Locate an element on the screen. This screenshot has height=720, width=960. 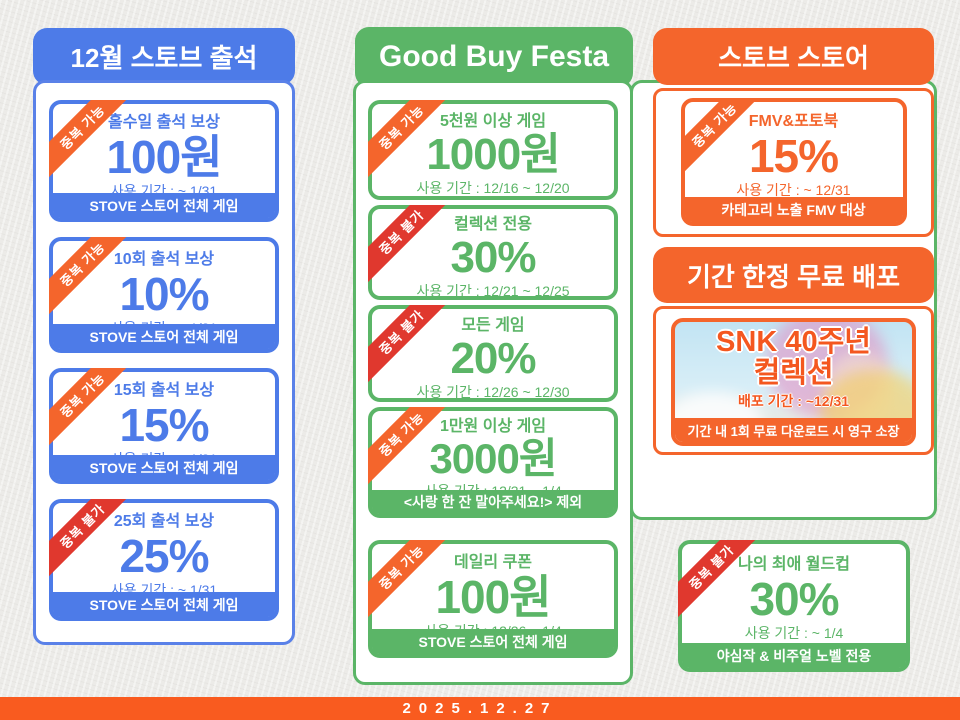
attendance-section-title: 12월 스토브 출석 is located at coordinates (164, 56).